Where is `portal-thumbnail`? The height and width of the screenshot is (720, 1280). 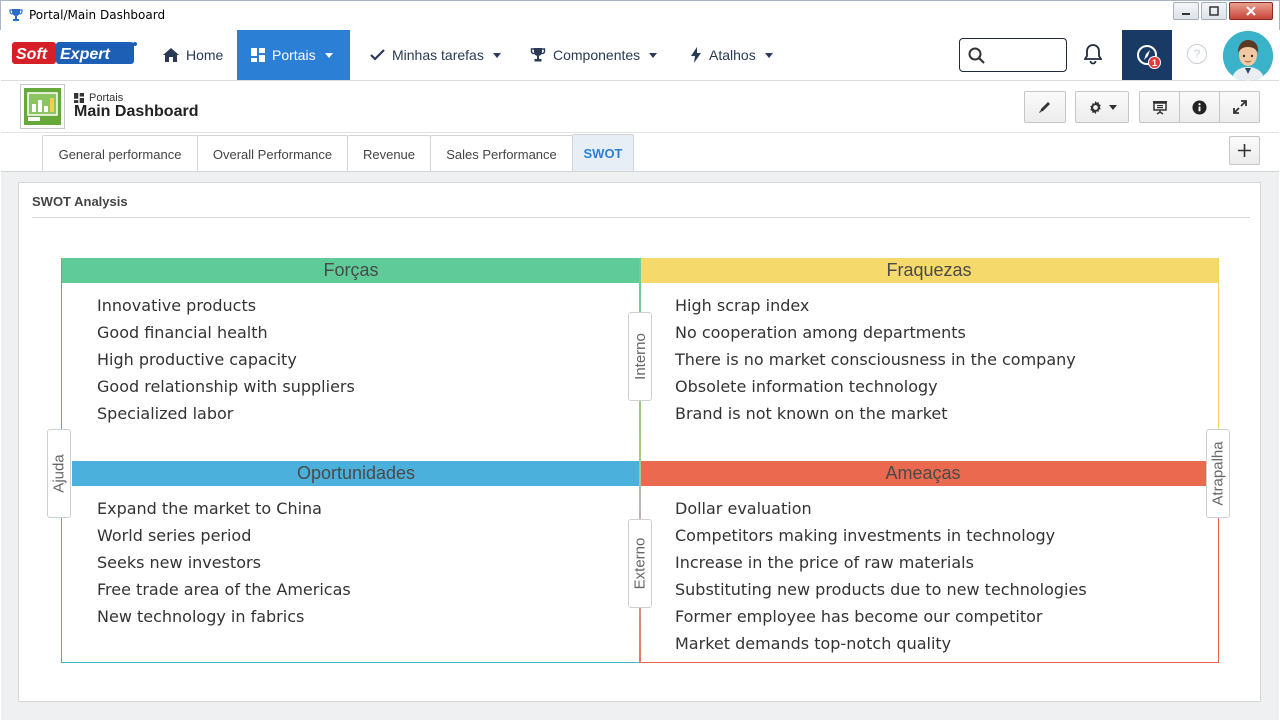 portal-thumbnail is located at coordinates (42, 106).